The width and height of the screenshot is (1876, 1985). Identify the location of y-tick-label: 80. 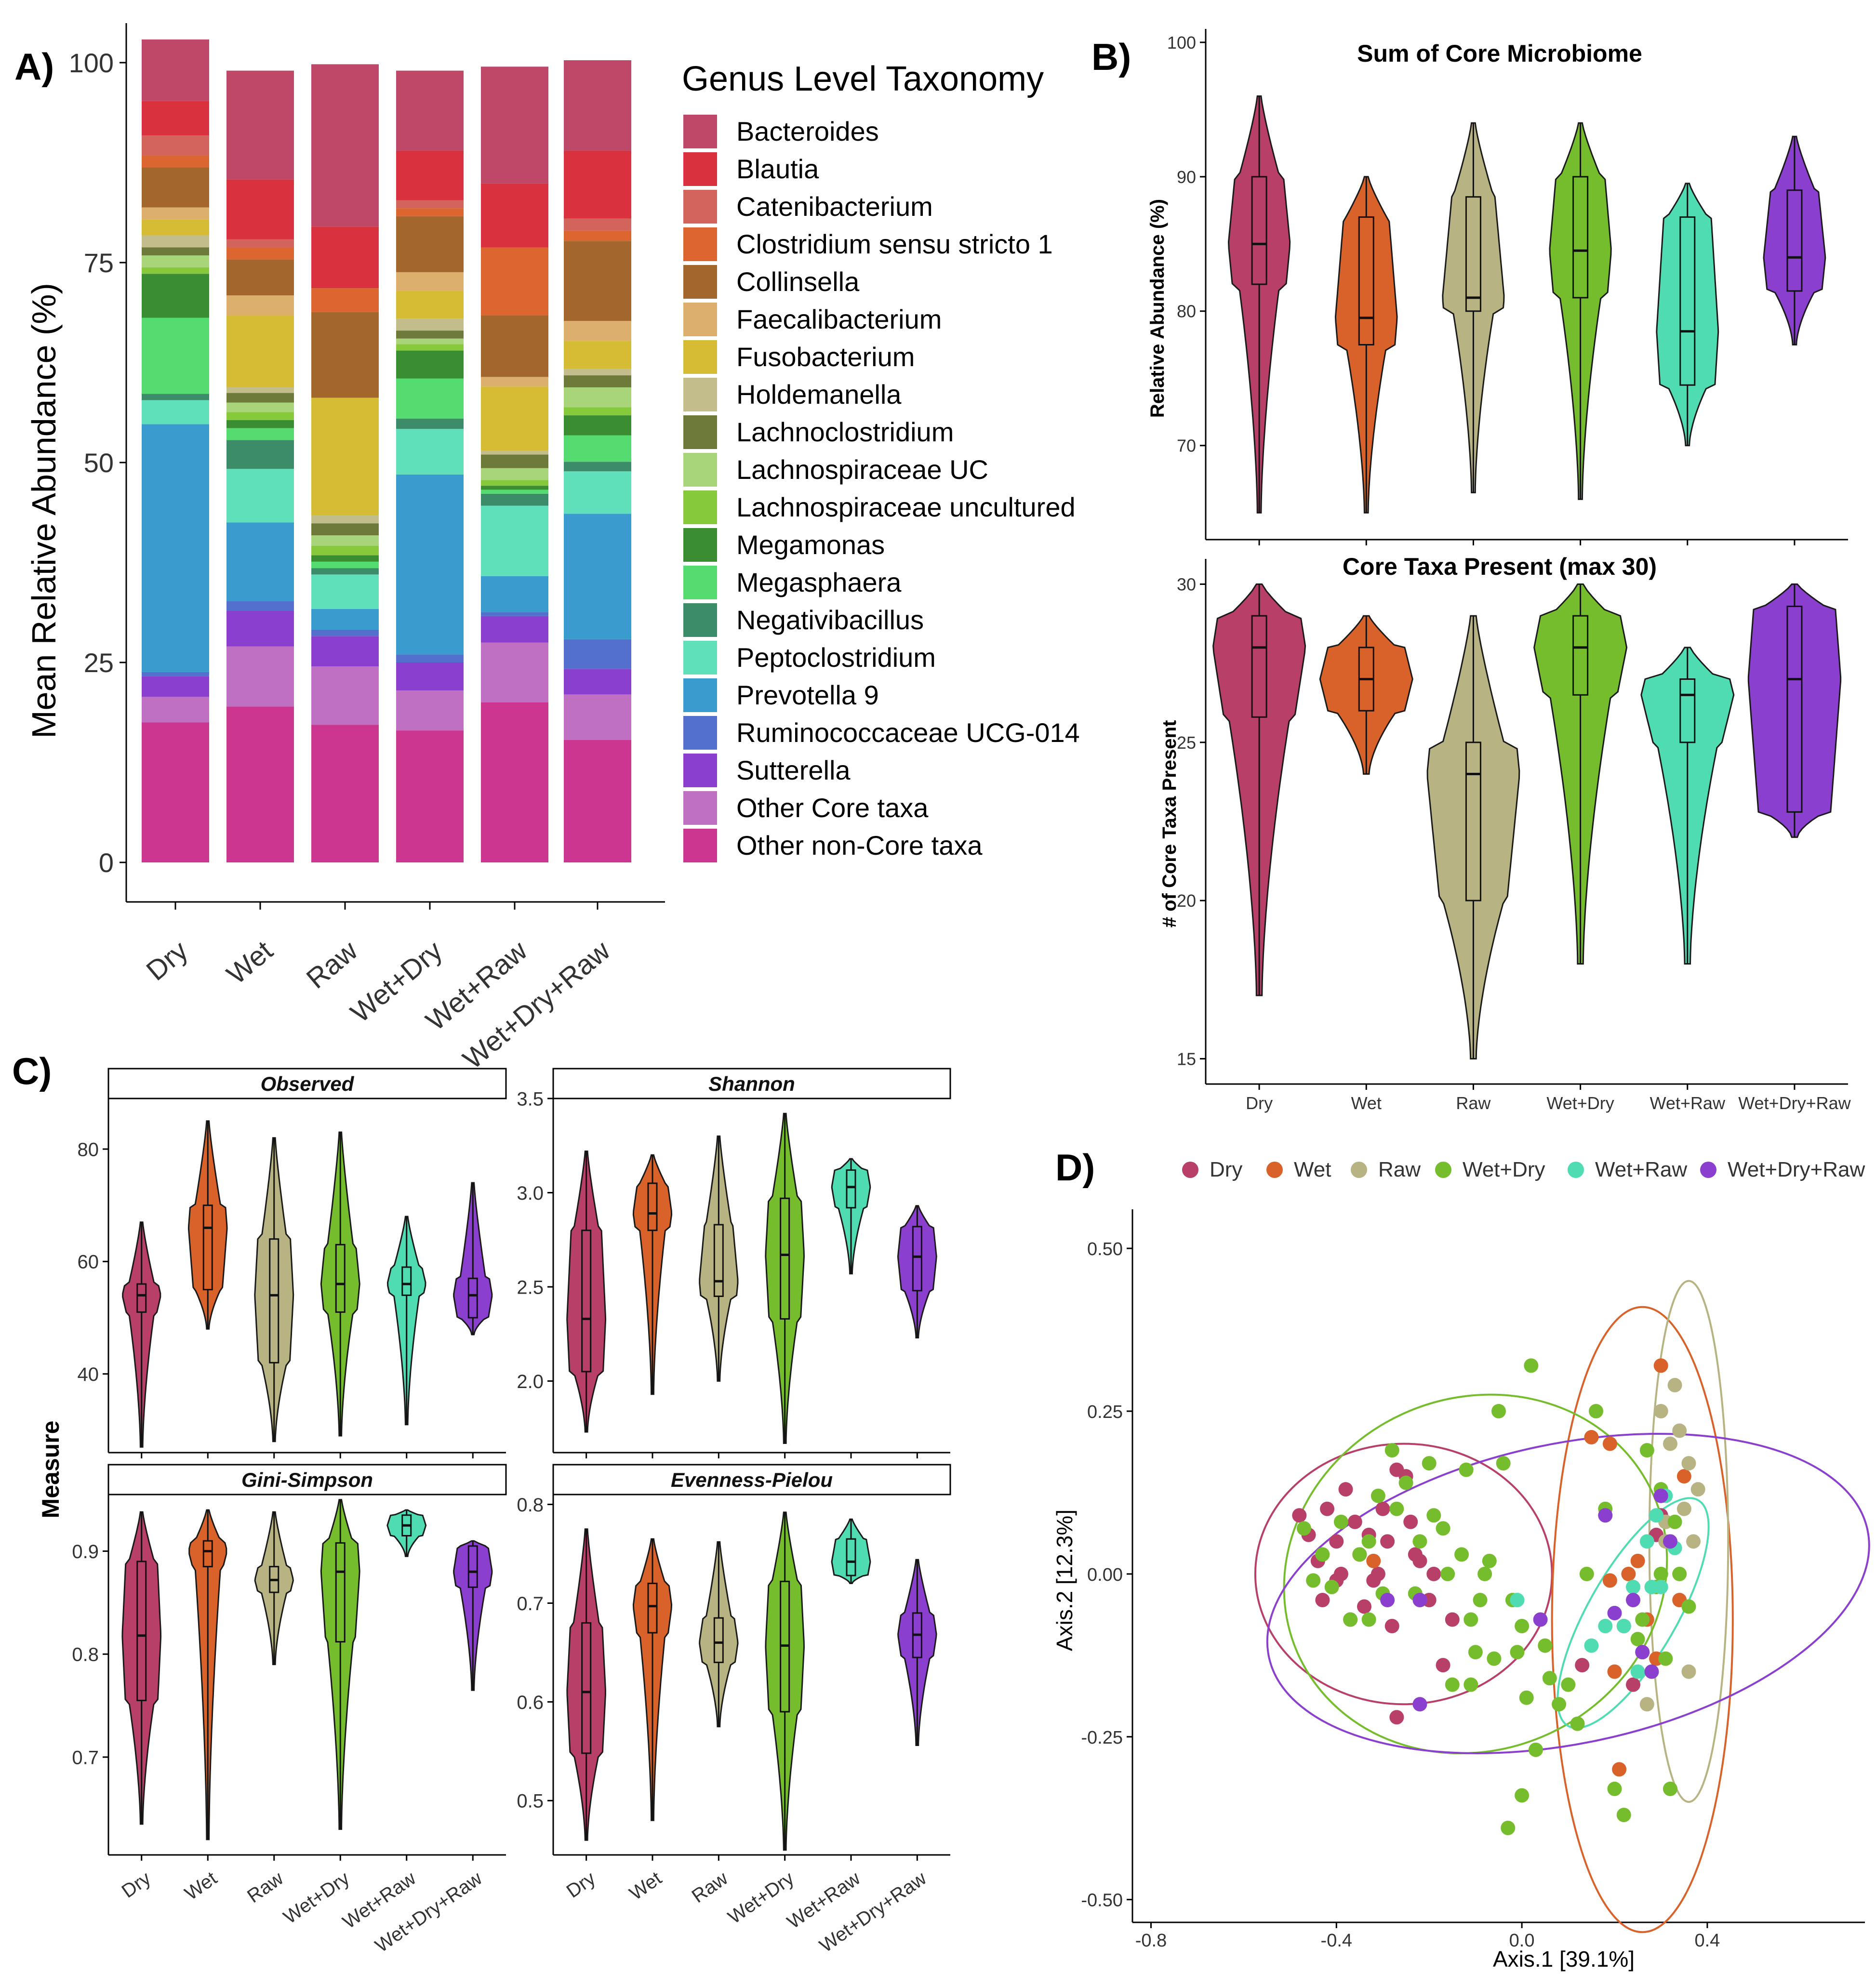
(88, 1149).